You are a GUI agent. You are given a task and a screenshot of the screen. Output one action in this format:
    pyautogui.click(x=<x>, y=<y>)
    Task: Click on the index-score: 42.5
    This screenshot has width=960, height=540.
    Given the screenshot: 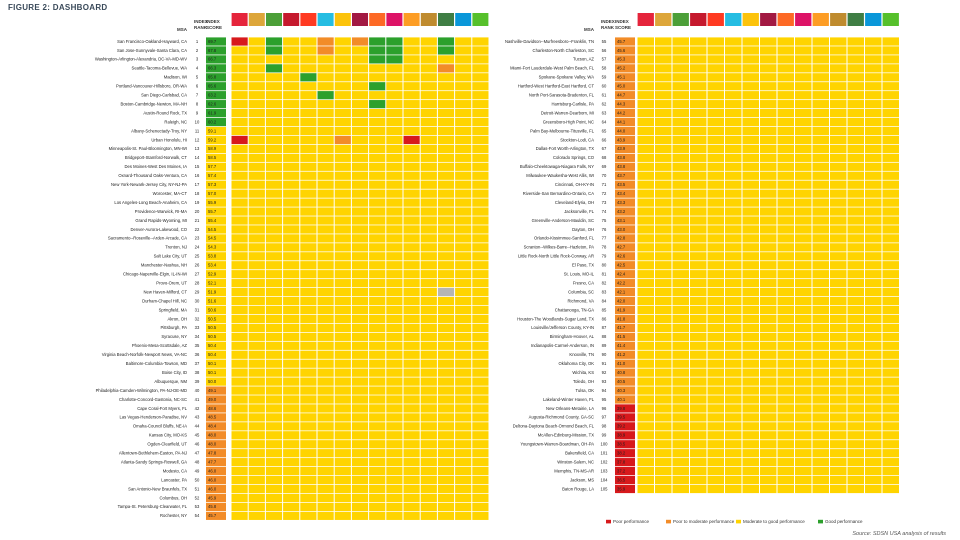 What is the action you would take?
    pyautogui.click(x=621, y=265)
    